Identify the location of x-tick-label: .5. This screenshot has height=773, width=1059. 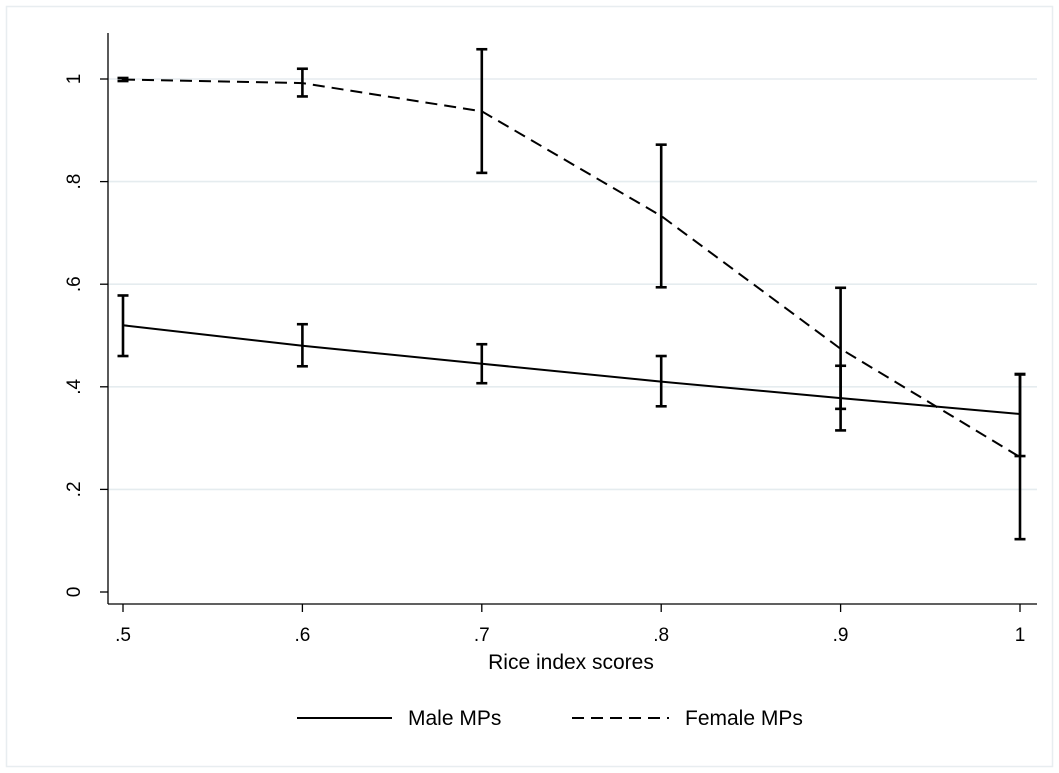
(123, 635).